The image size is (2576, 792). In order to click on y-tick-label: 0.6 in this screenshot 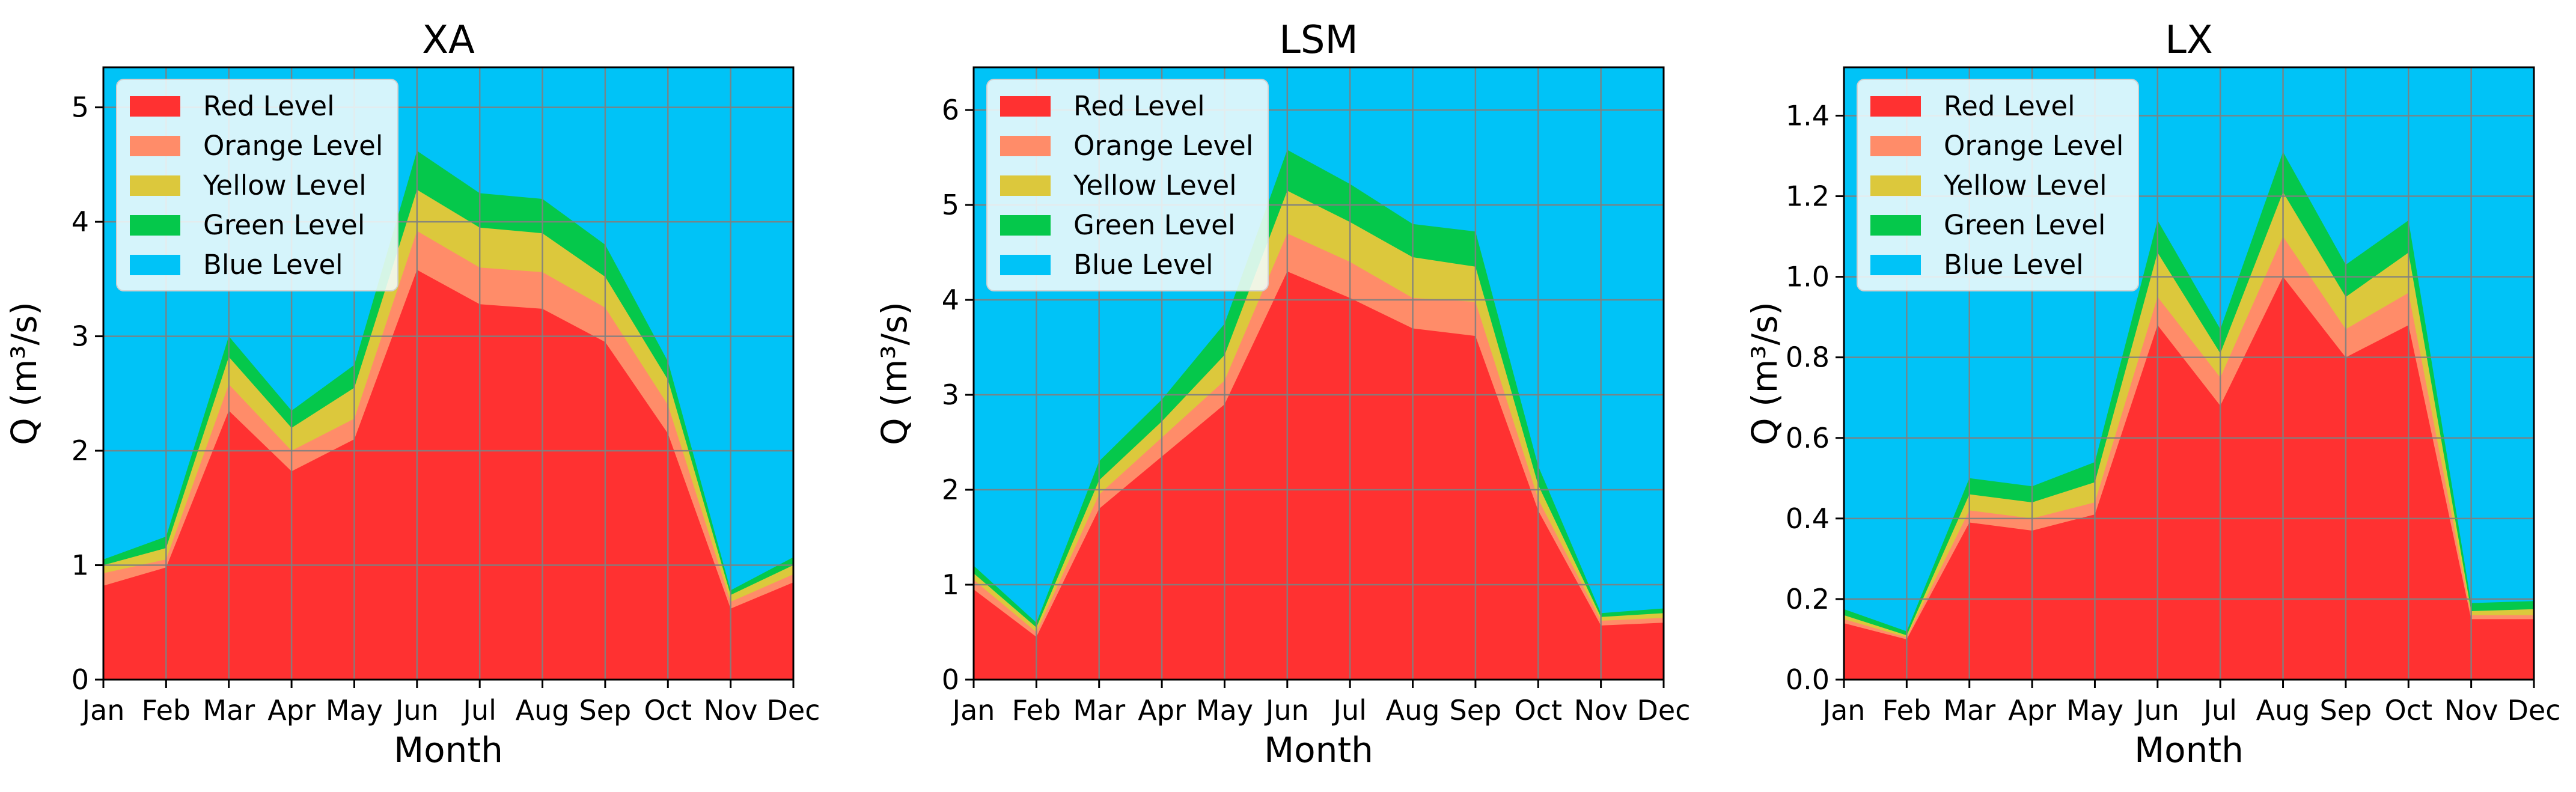, I will do `click(1808, 438)`.